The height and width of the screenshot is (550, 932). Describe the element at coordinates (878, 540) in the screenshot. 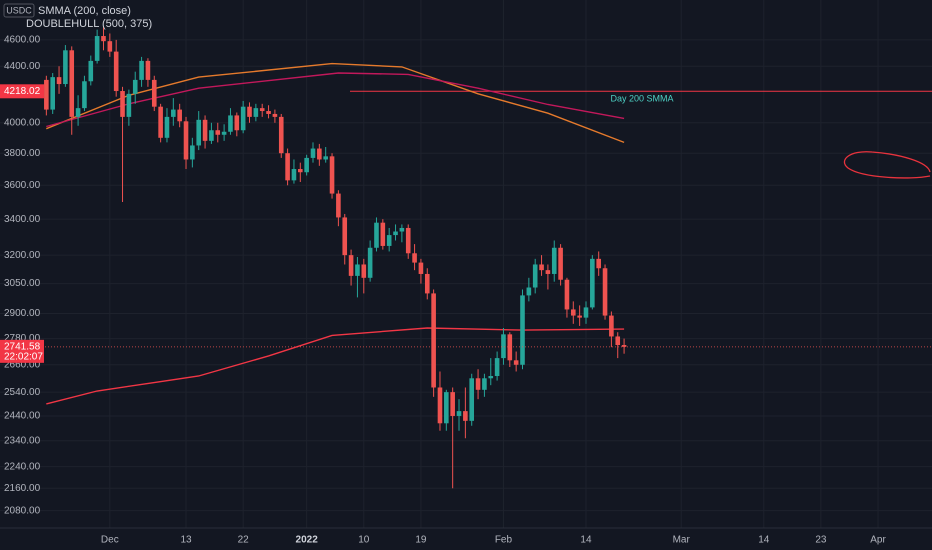

I see `x-tick-label: Apr` at that location.